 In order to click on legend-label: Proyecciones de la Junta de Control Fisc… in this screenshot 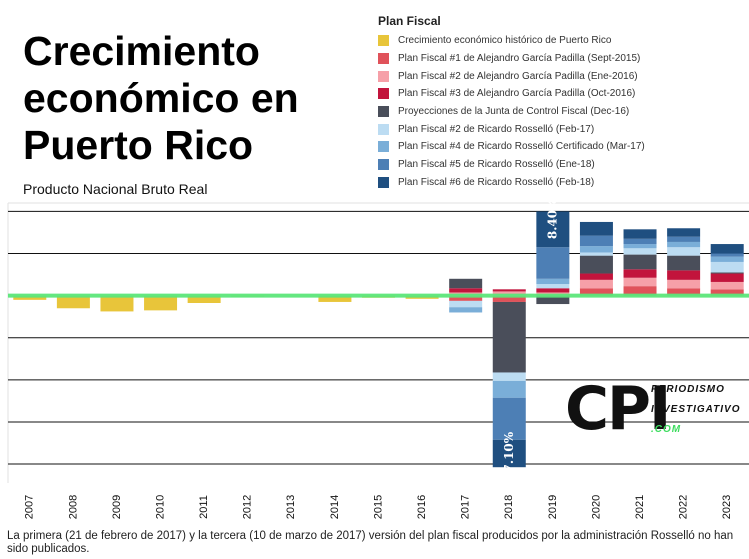, I will do `click(514, 112)`.